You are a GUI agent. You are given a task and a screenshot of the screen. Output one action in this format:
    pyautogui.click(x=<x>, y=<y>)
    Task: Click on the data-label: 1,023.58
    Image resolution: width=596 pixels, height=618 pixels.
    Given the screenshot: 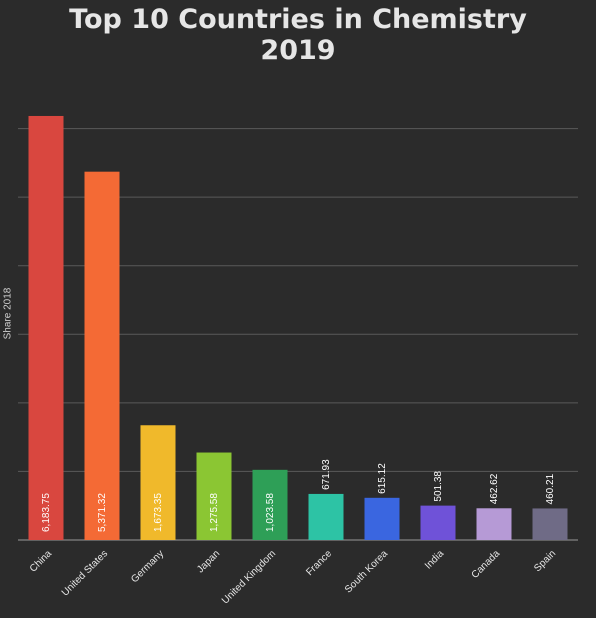 What is the action you would take?
    pyautogui.click(x=270, y=512)
    